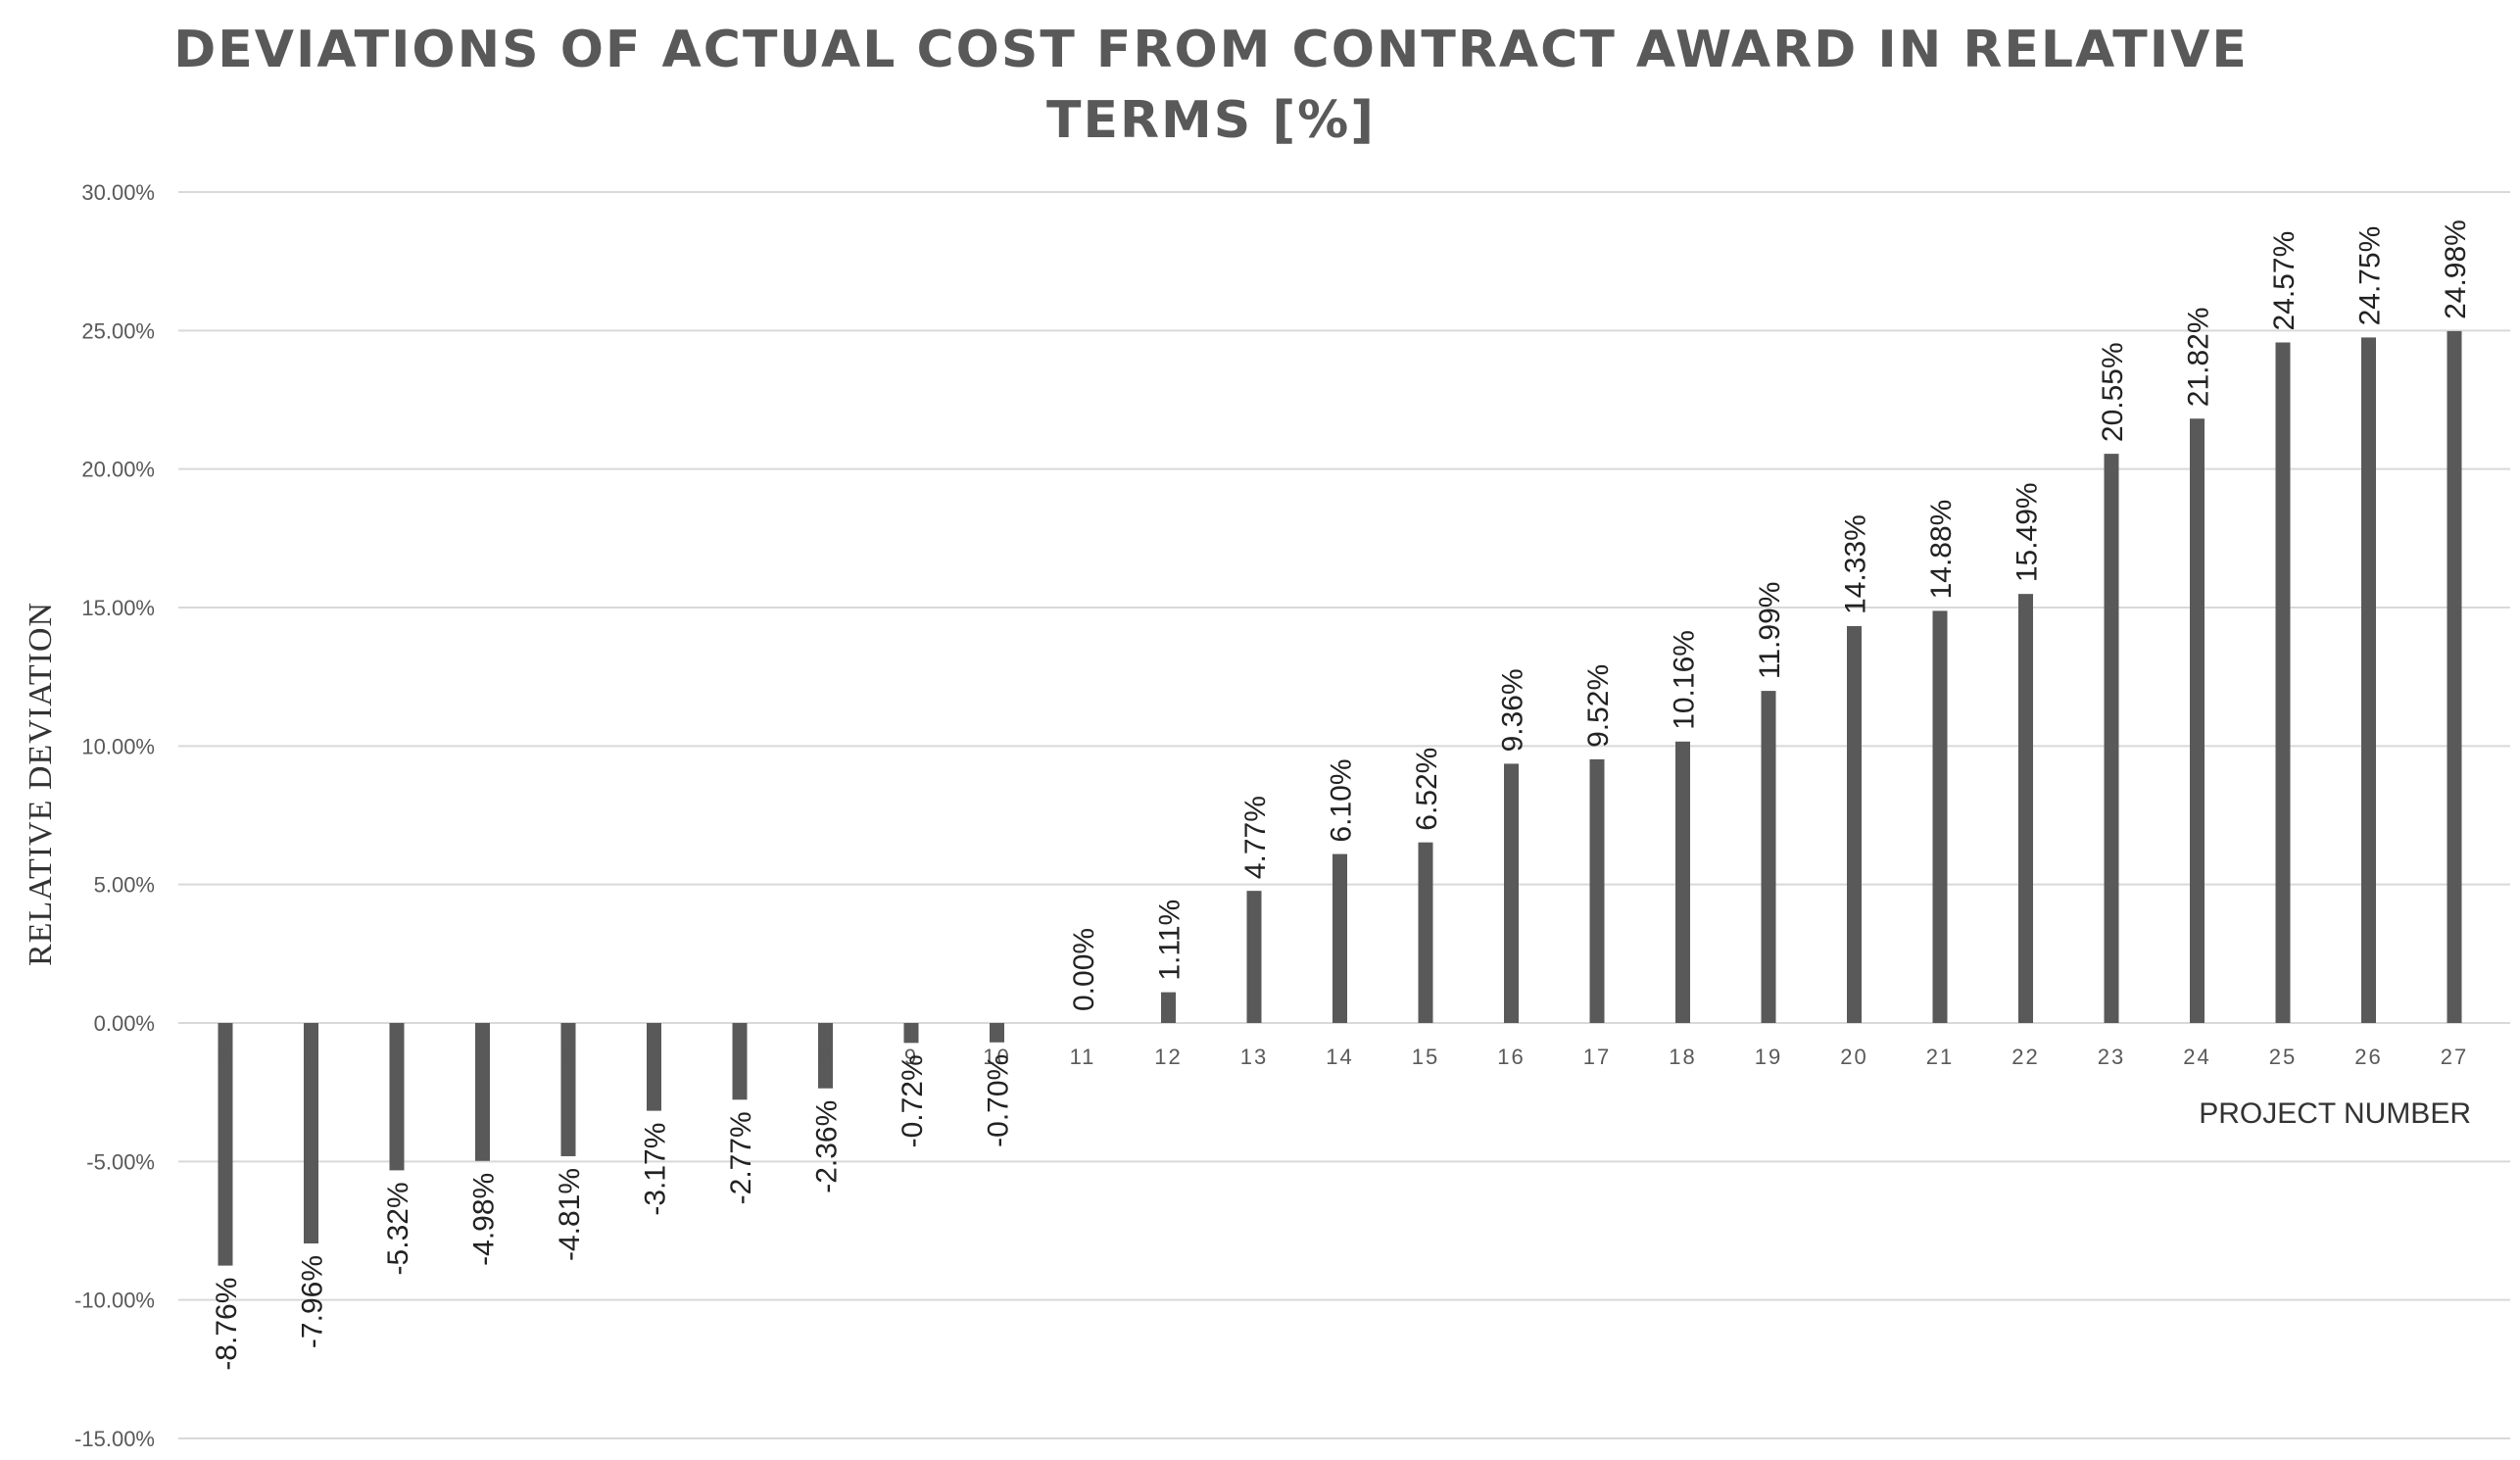 This screenshot has height=1460, width=2520. Describe the element at coordinates (2368, 1057) in the screenshot. I see `x-tick-label: 26` at that location.